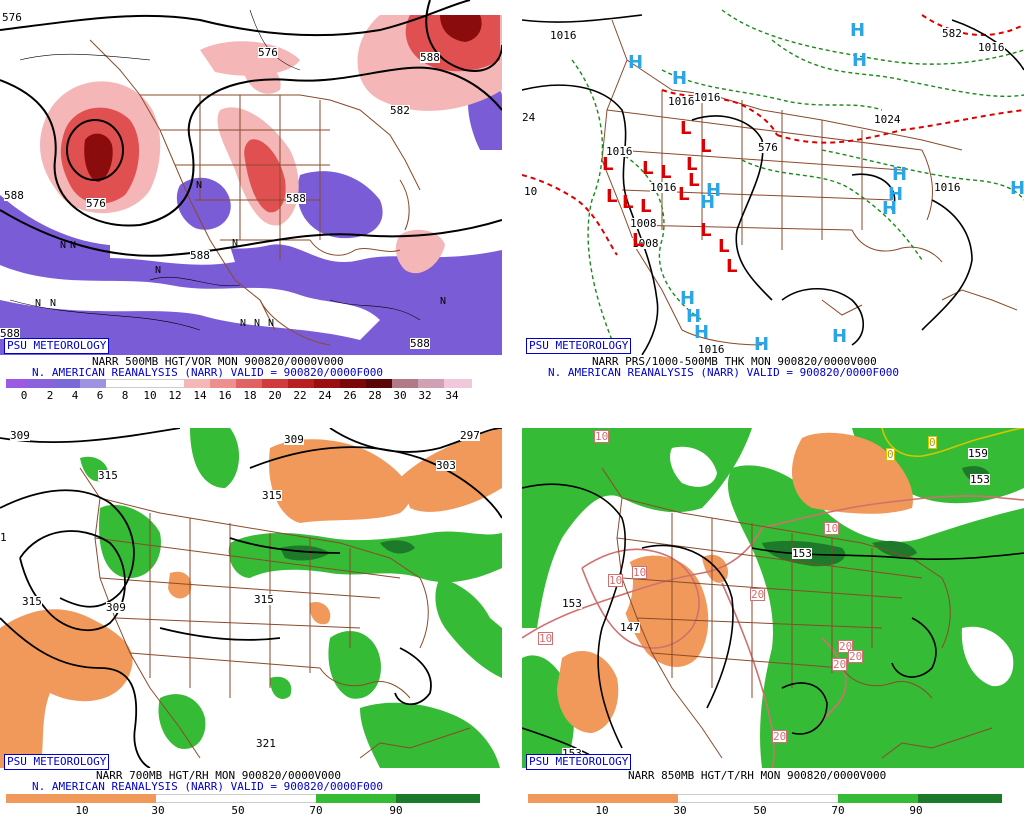  Describe the element at coordinates (225, 395) in the screenshot. I see `scale-tick: 16` at that location.